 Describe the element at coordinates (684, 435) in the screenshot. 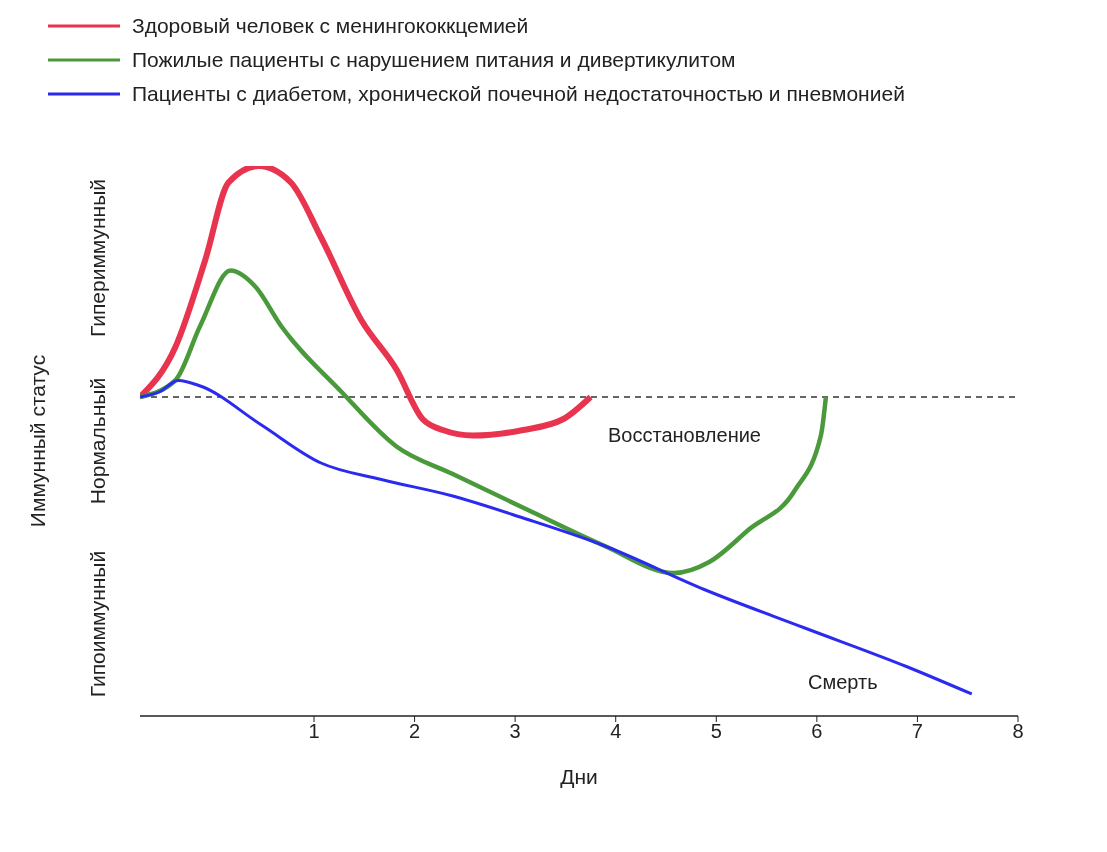

I see `annotation: Восстановление` at that location.